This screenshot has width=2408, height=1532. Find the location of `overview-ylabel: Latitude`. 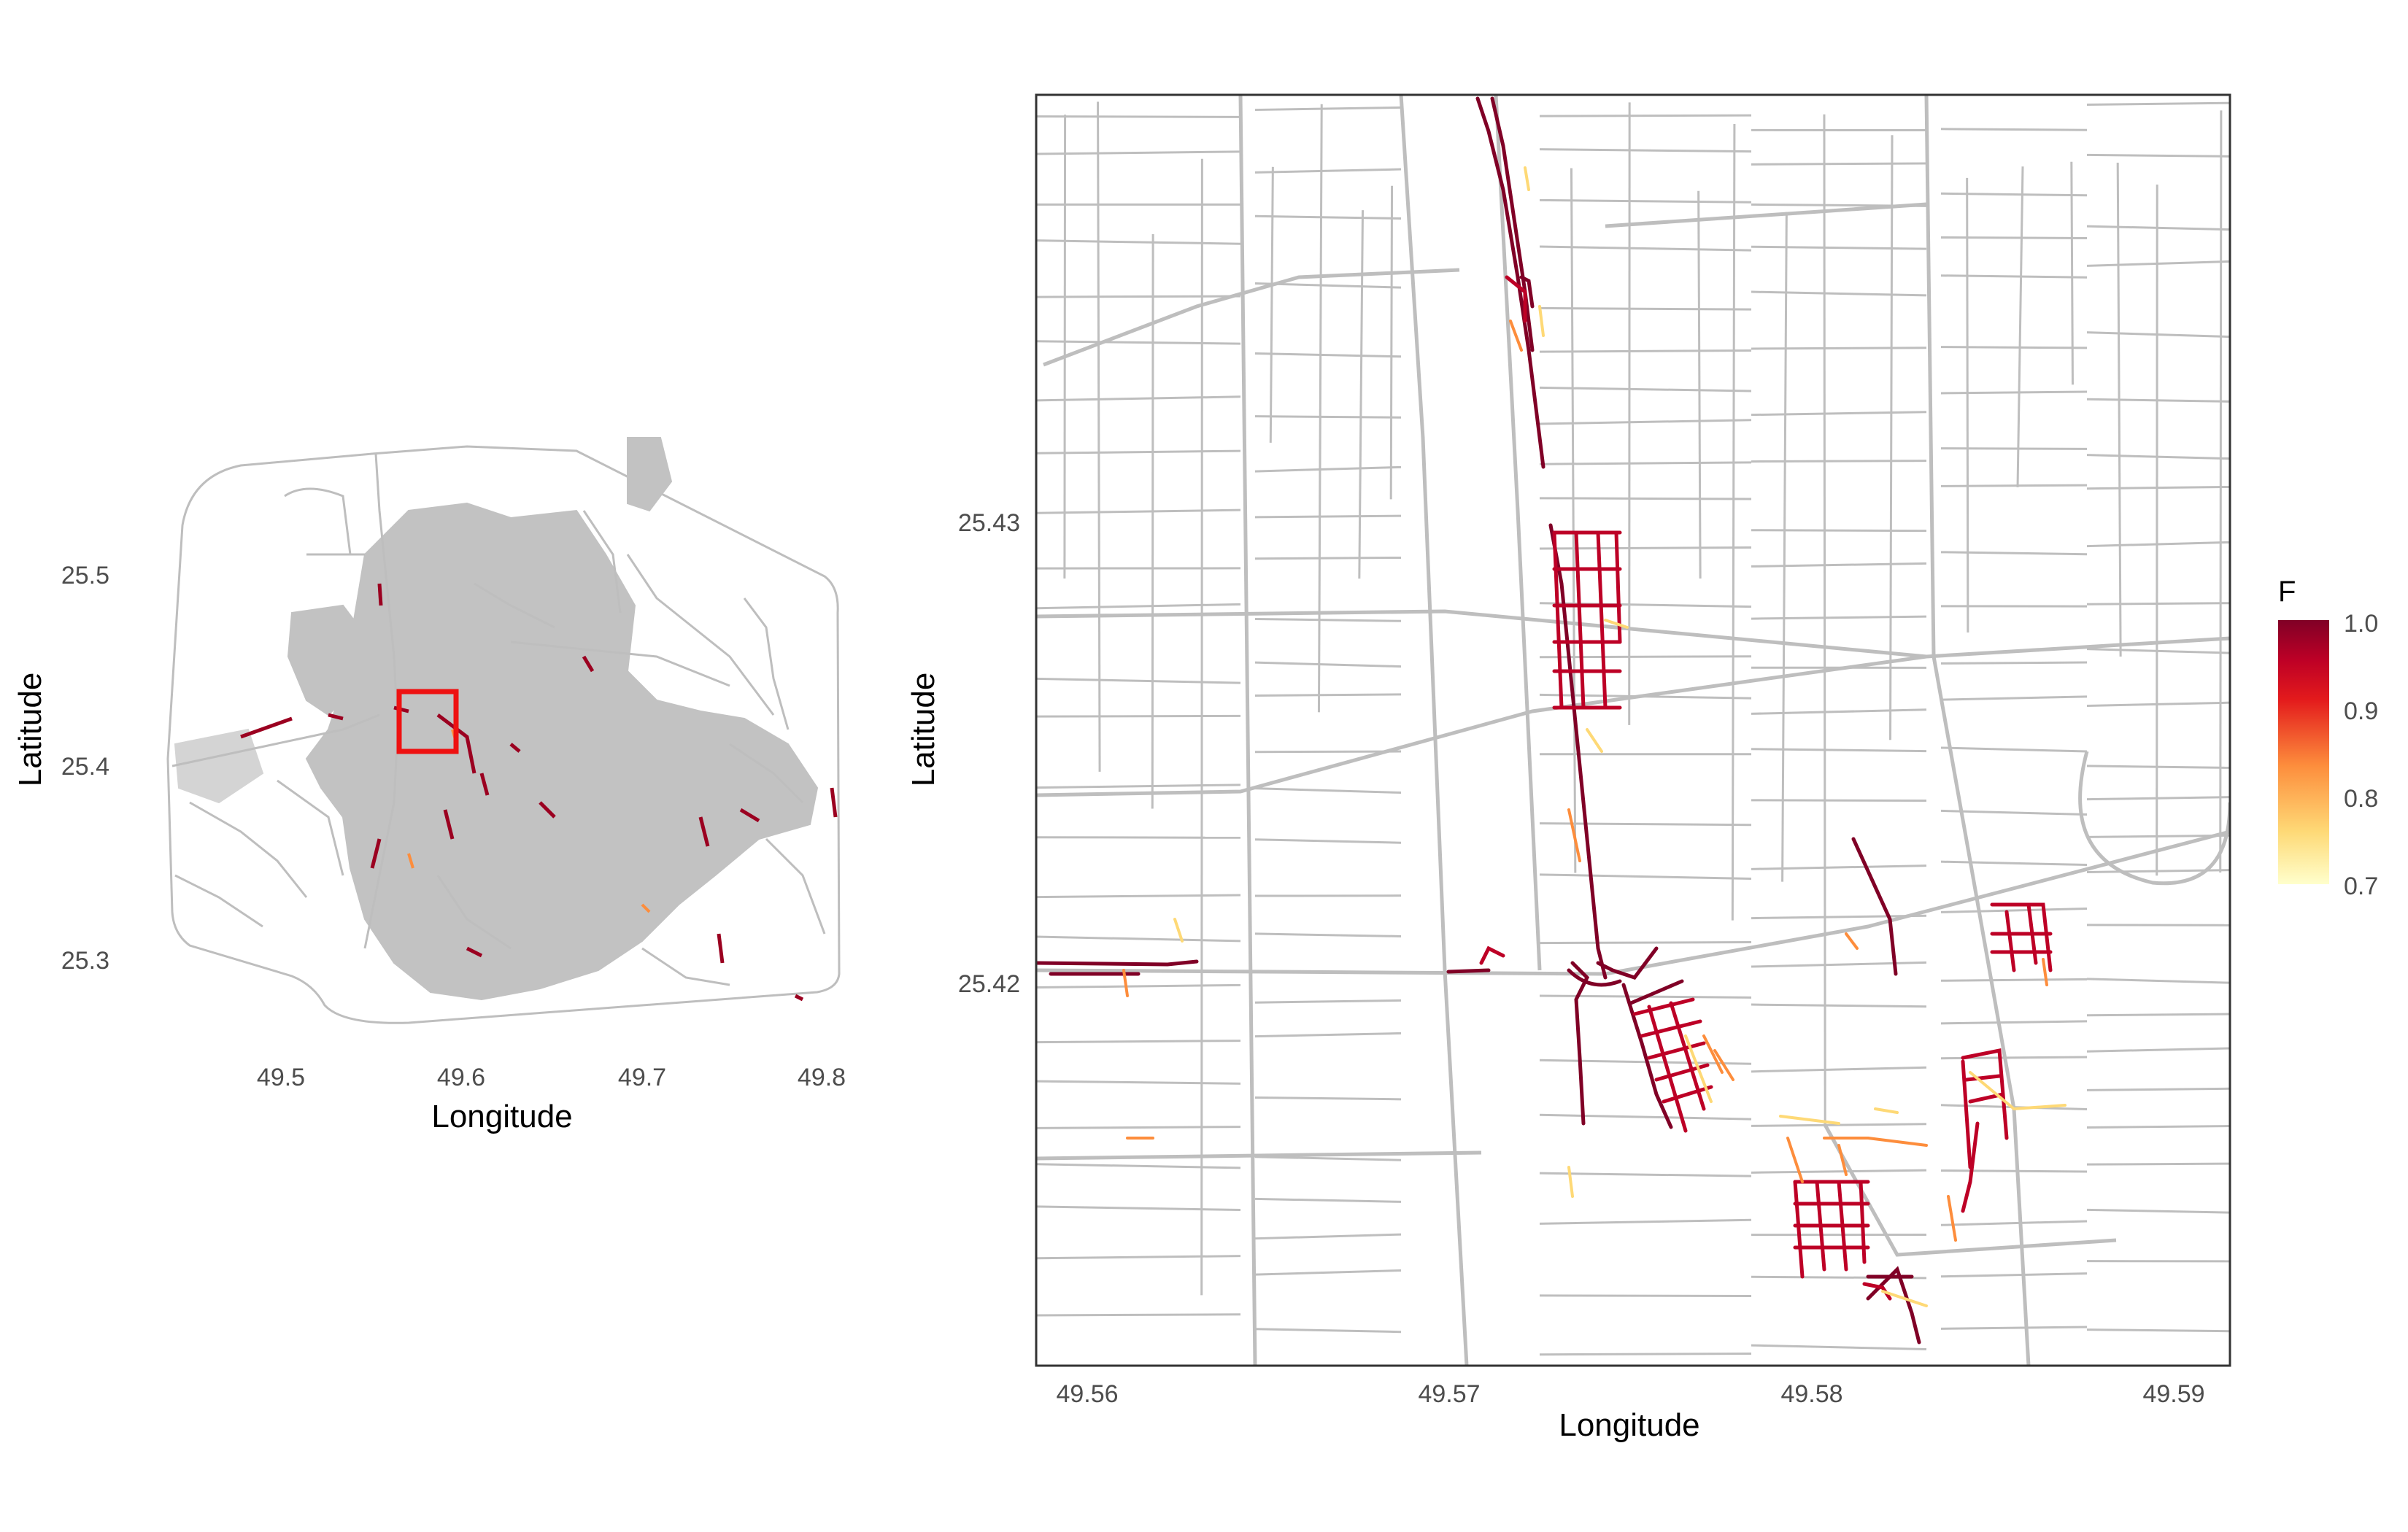

overview-ylabel: Latitude is located at coordinates (30, 730).